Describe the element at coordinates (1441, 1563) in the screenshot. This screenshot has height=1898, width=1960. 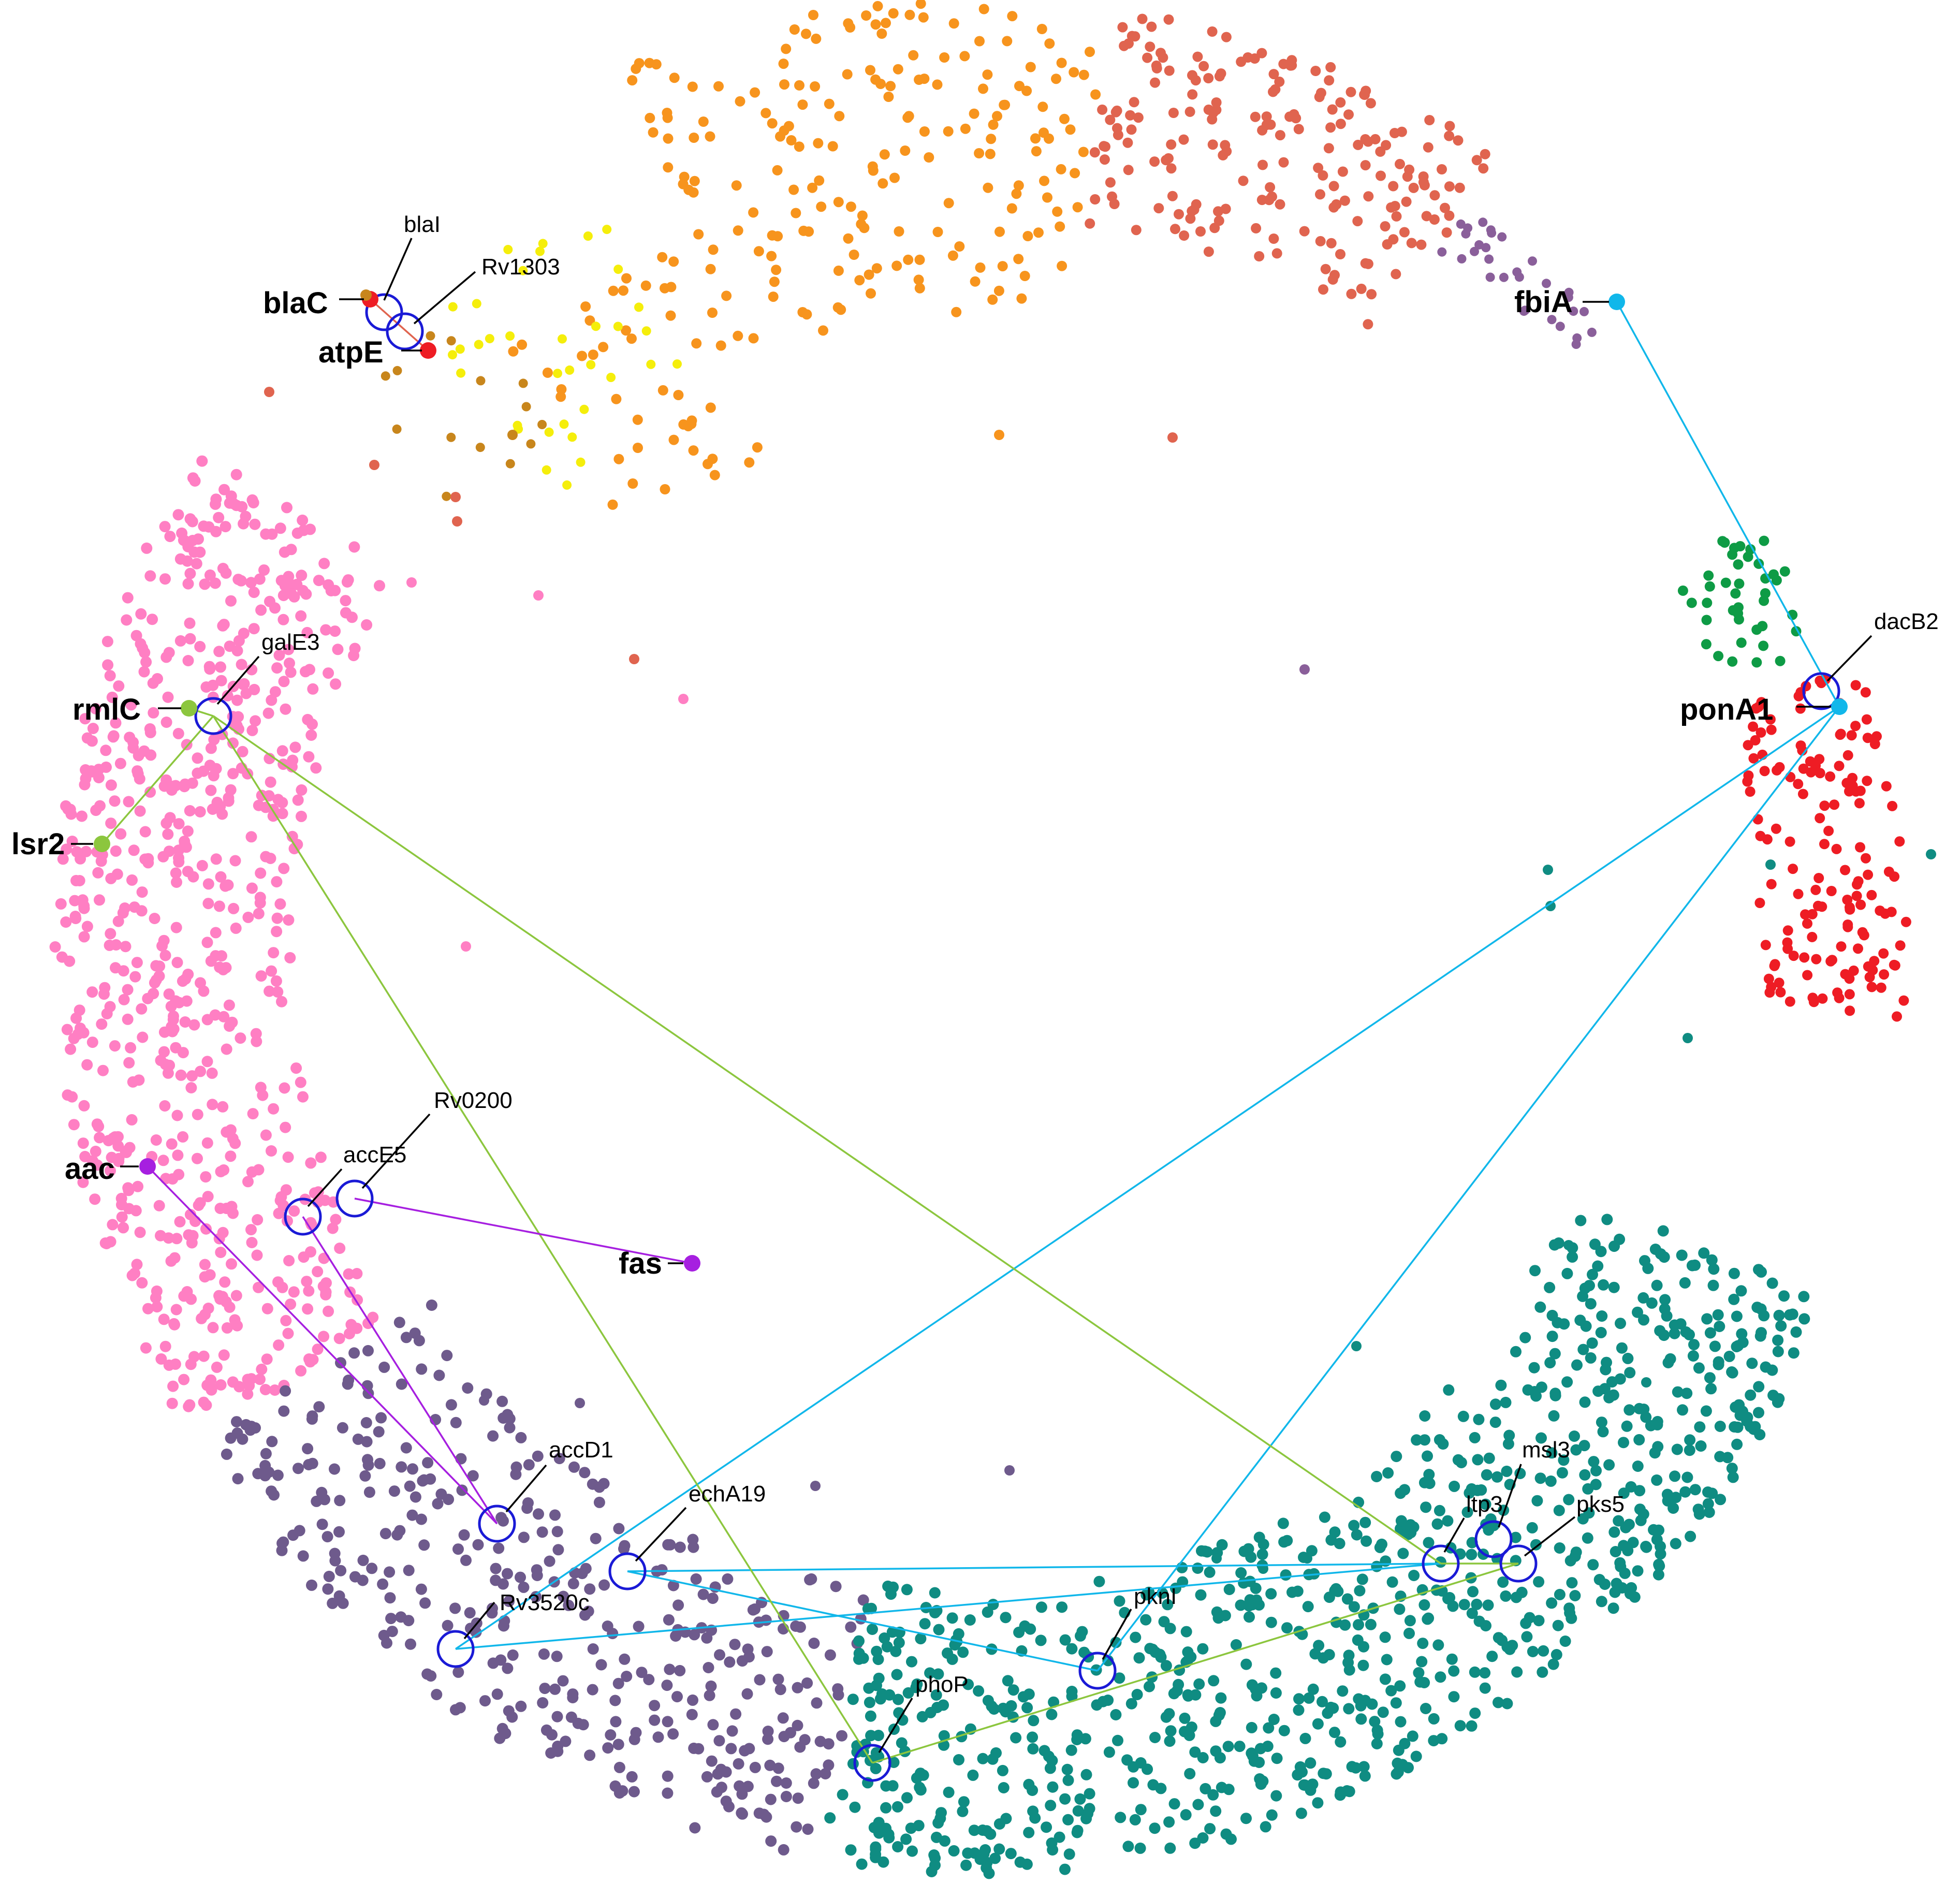
I see `ring-ltp3` at that location.